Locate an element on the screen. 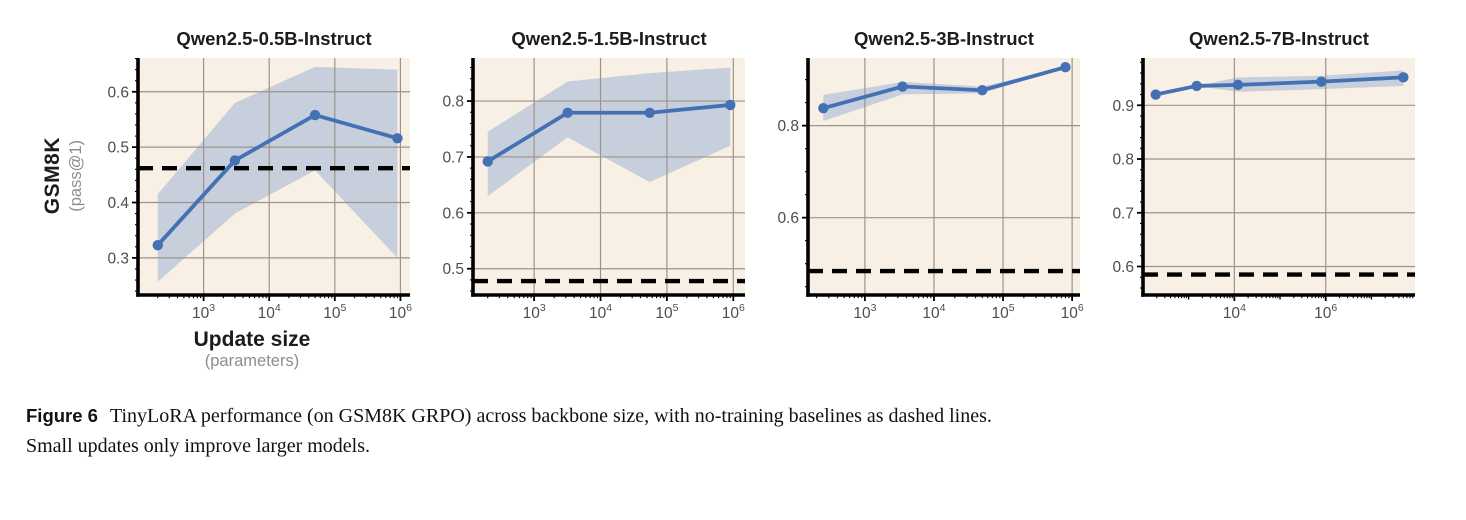  y-axis-label: GSM8K (pass@1) is located at coordinates (54, 176).